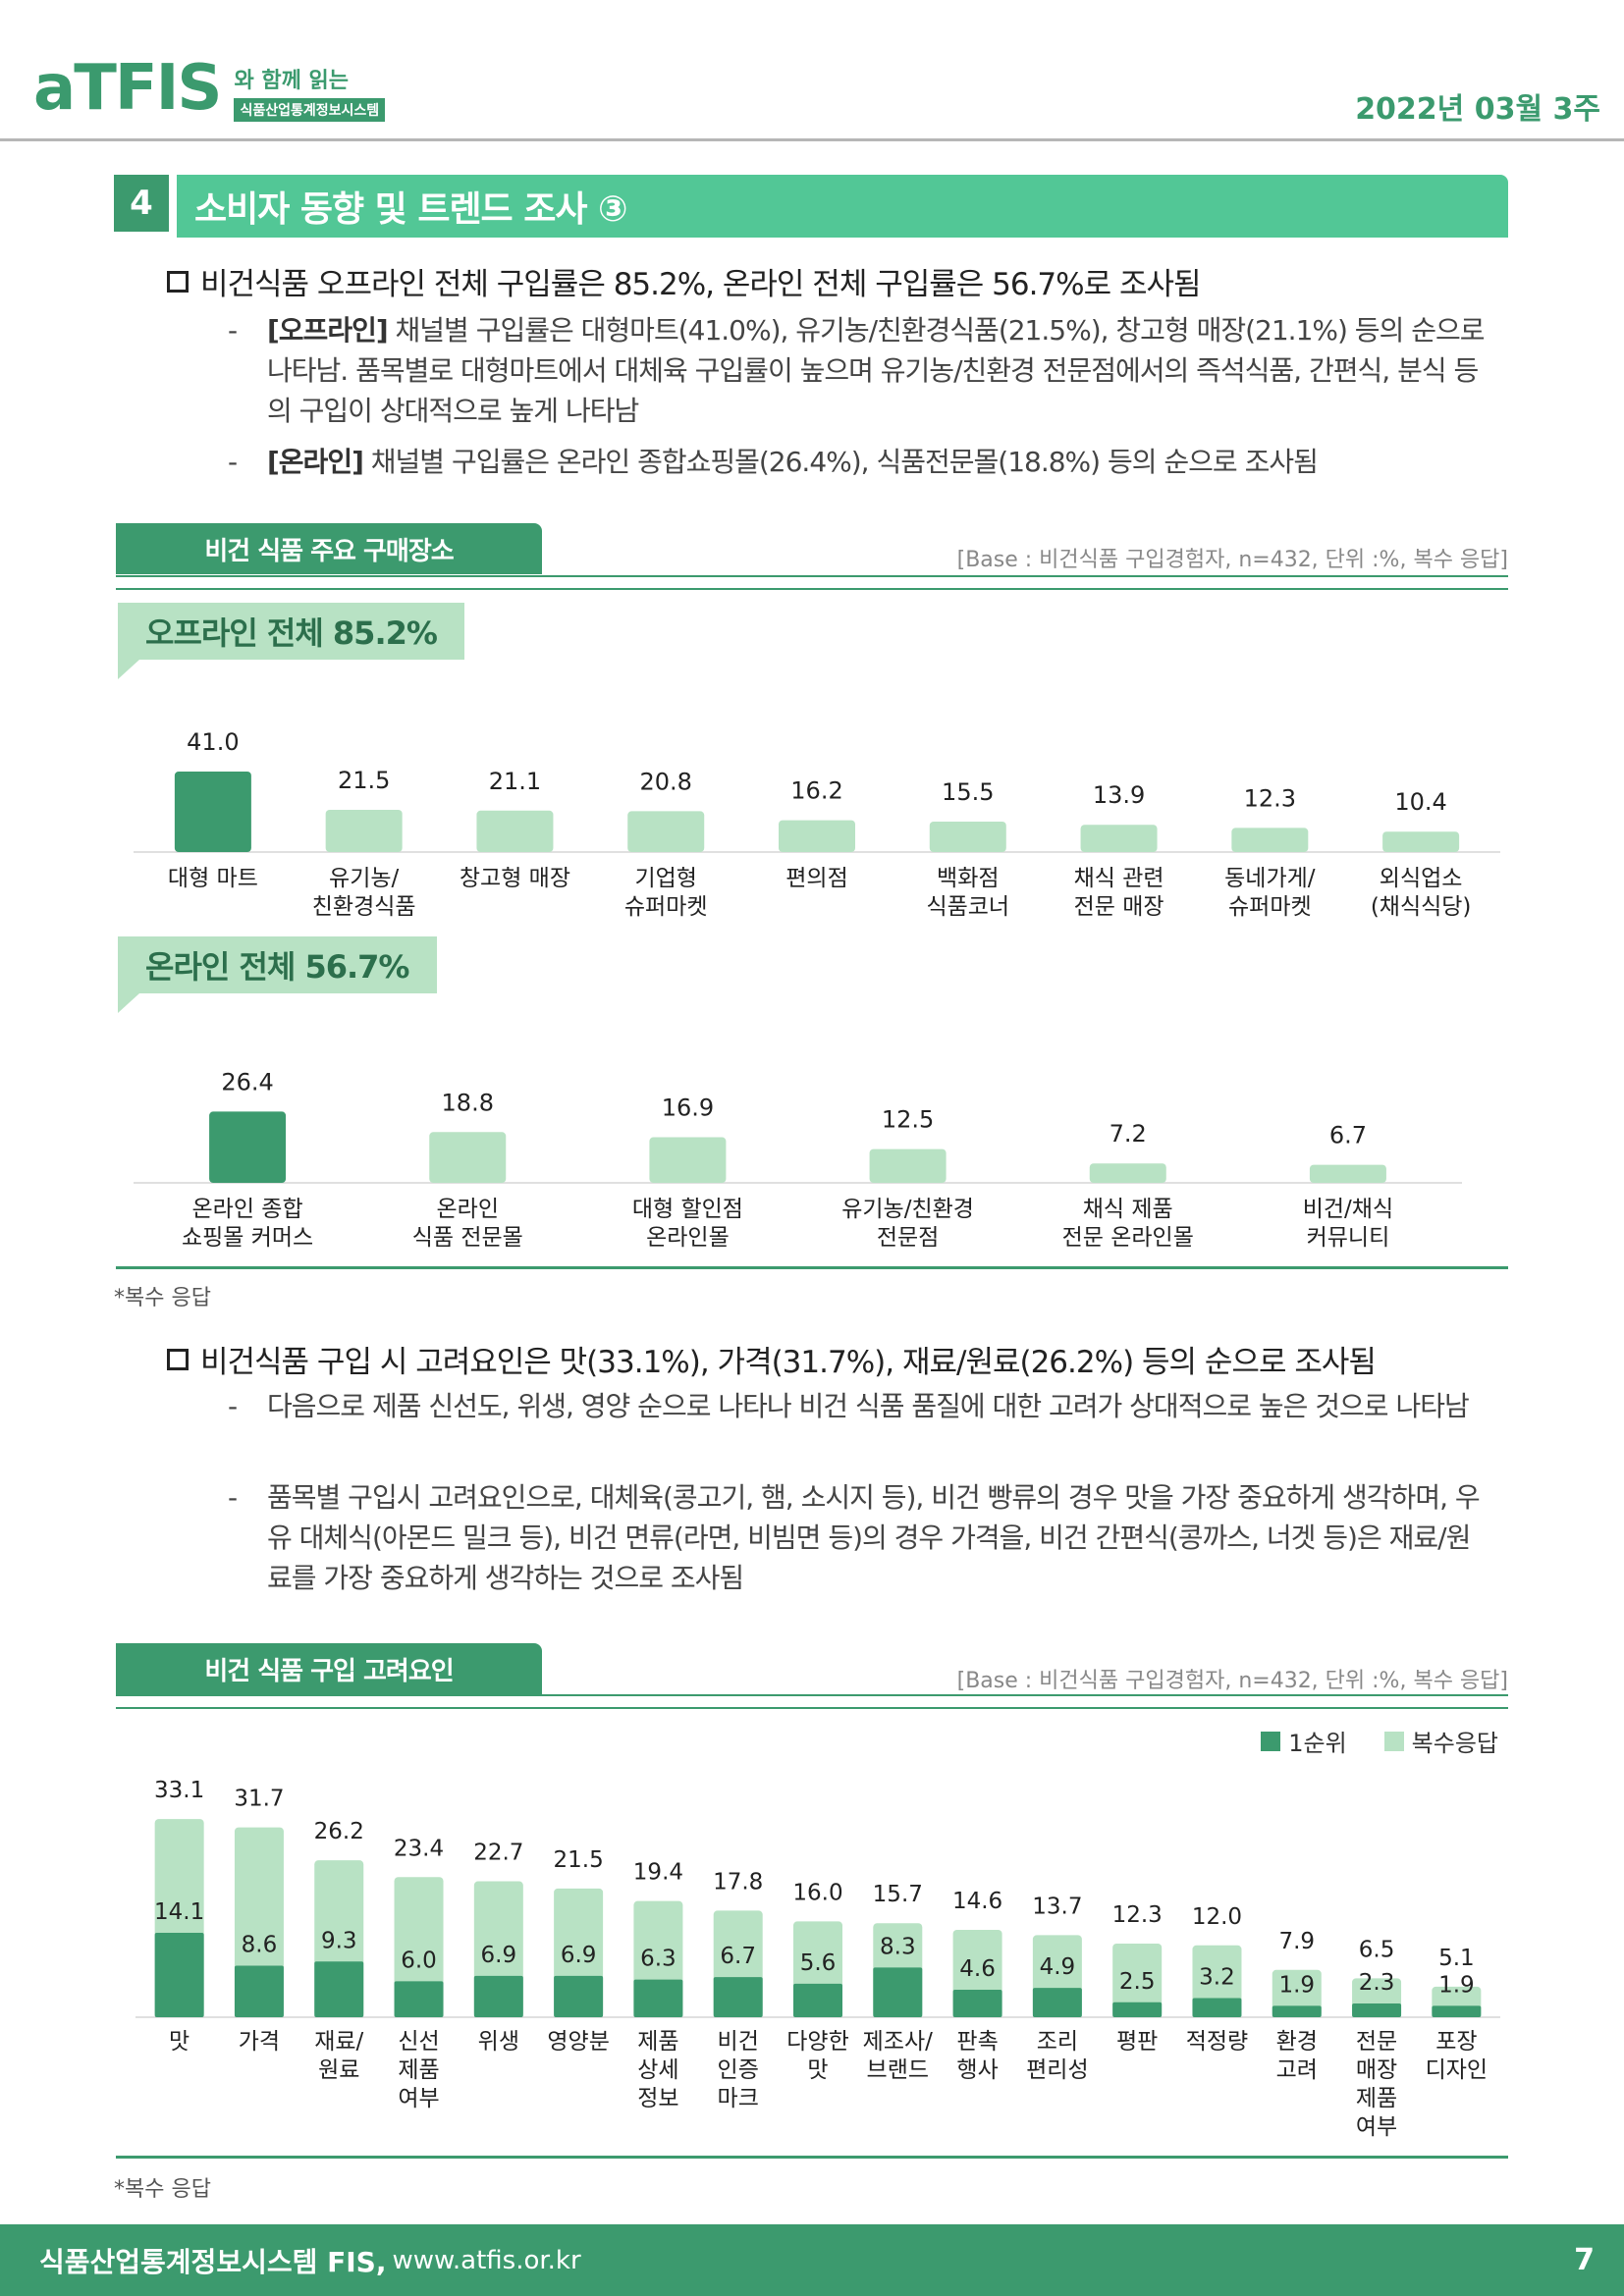 The width and height of the screenshot is (1624, 2296). What do you see at coordinates (688, 1108) in the screenshot?
I see `bar-value-label: 16.9` at bounding box center [688, 1108].